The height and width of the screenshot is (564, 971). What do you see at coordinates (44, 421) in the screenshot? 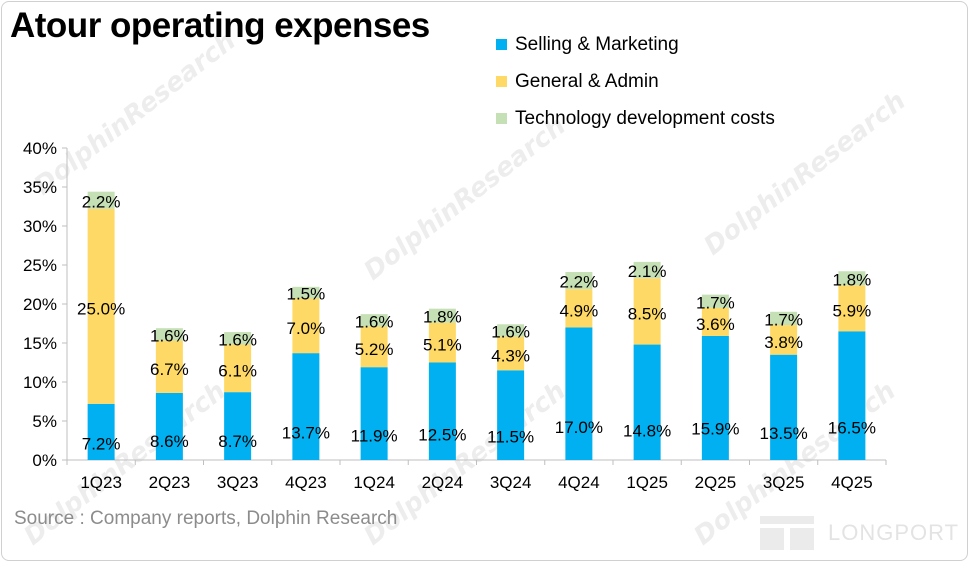
I see `y-tick-label: 5%` at bounding box center [44, 421].